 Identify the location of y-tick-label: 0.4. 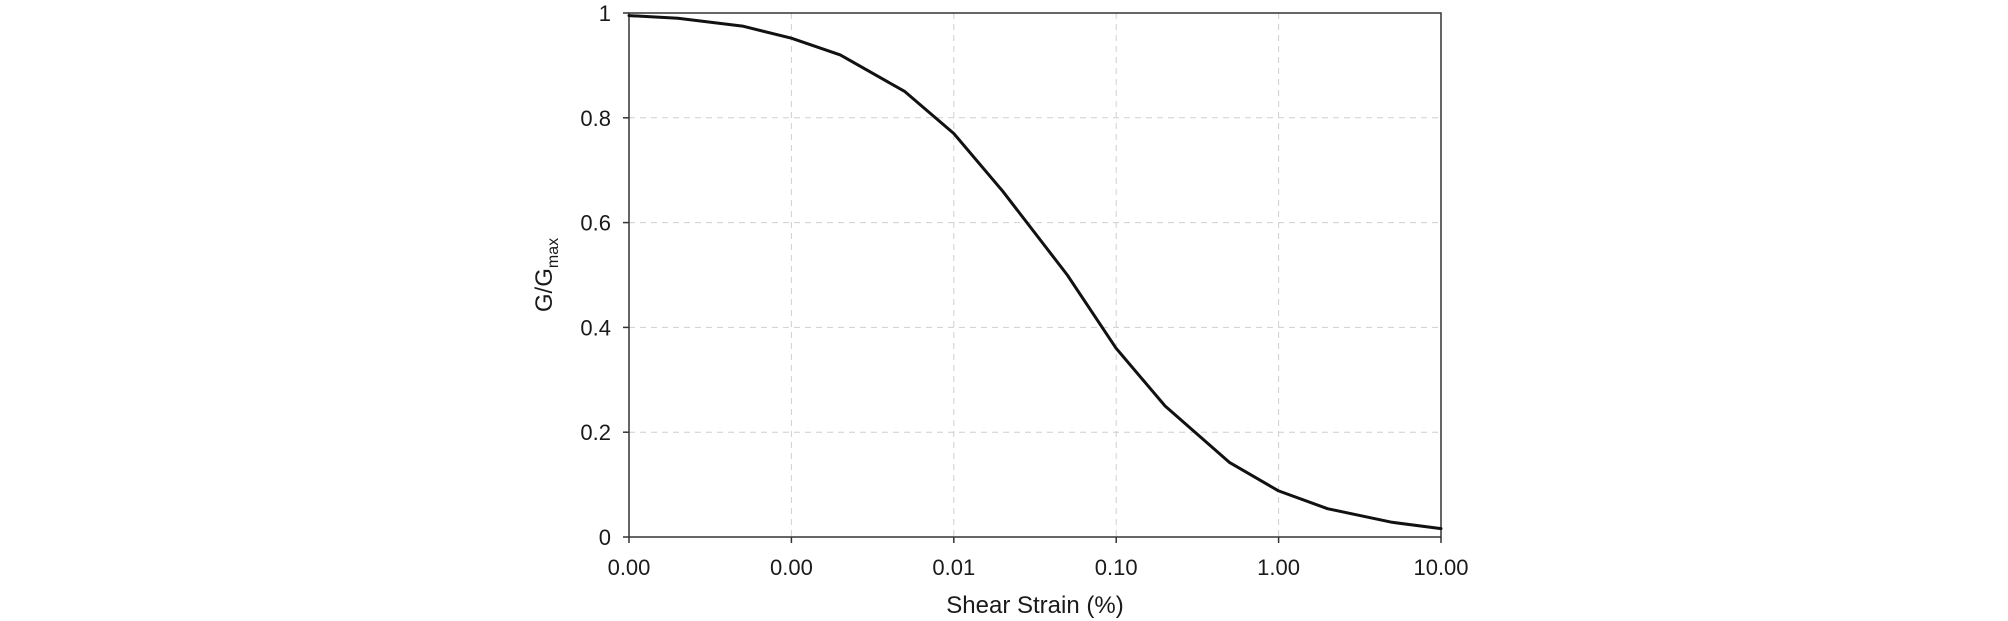
(595, 327).